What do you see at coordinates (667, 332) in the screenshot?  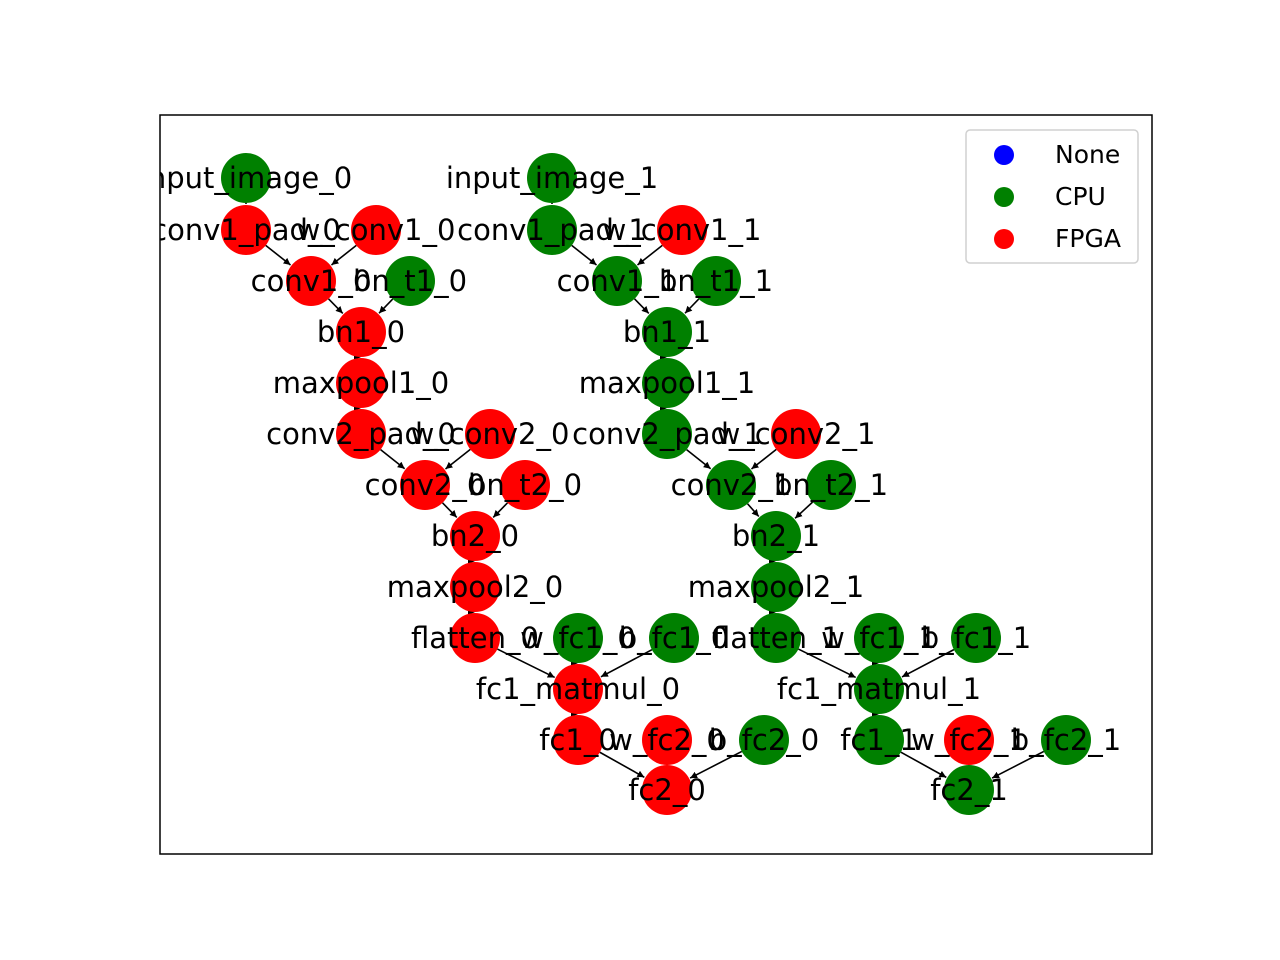 I see `node-label-bn1_1: bn1_1` at bounding box center [667, 332].